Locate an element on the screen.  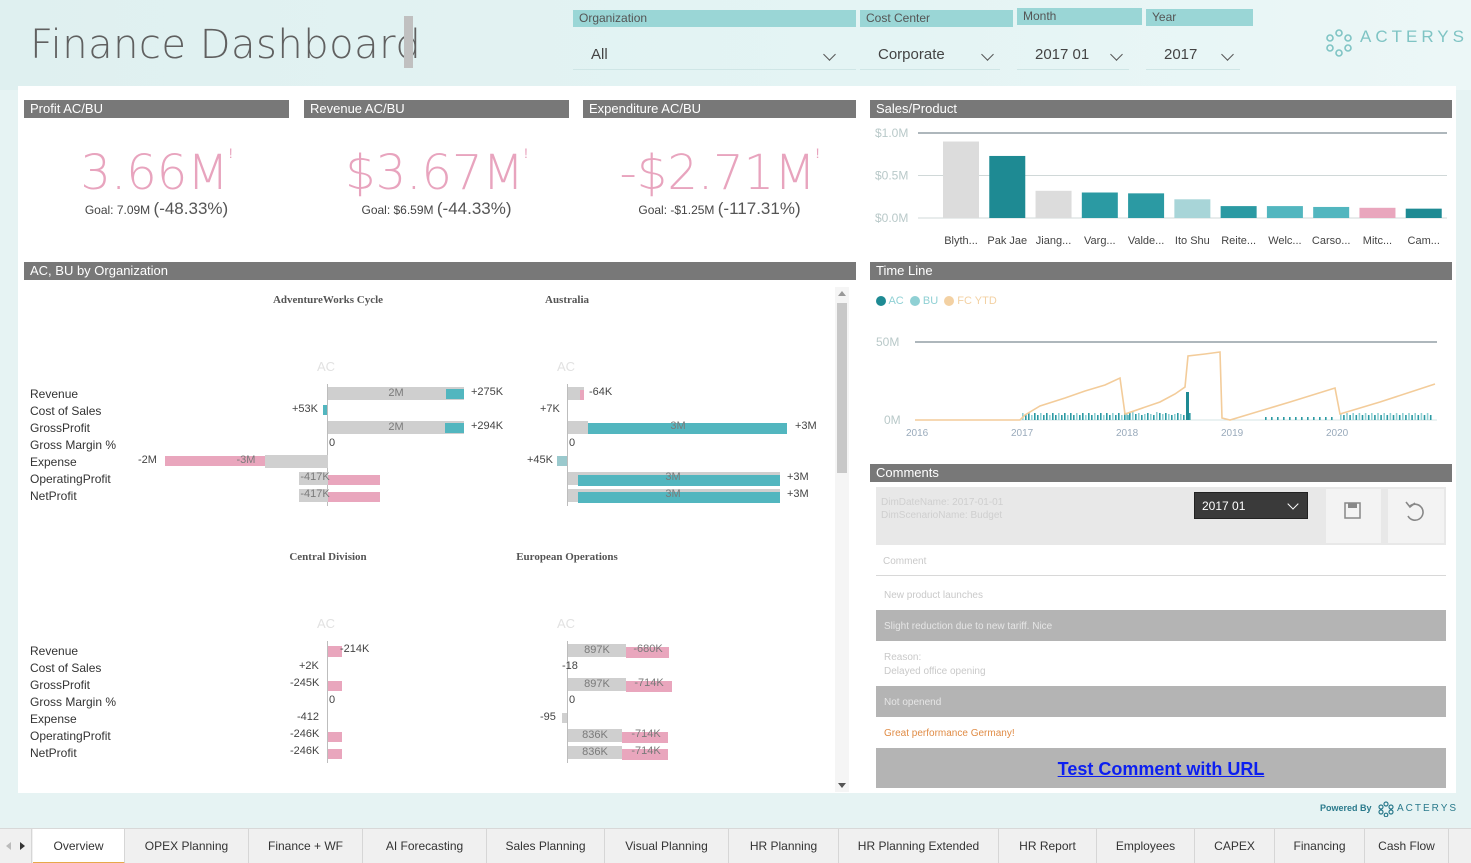
timeline-y-tick-0m: 0M is located at coordinates (892, 420).